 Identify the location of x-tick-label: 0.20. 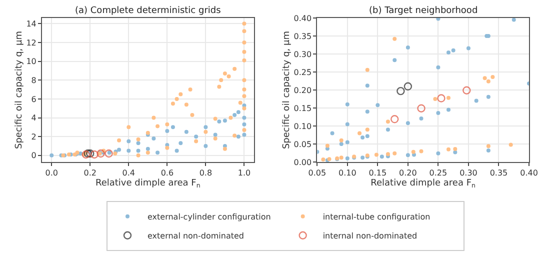
(408, 173).